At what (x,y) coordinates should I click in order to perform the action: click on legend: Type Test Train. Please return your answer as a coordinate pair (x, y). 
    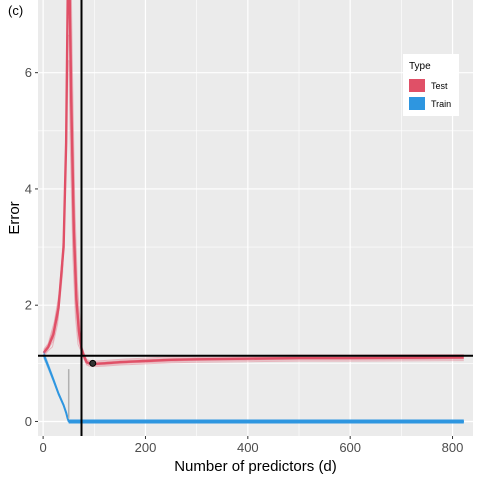
    Looking at the image, I should click on (431, 85).